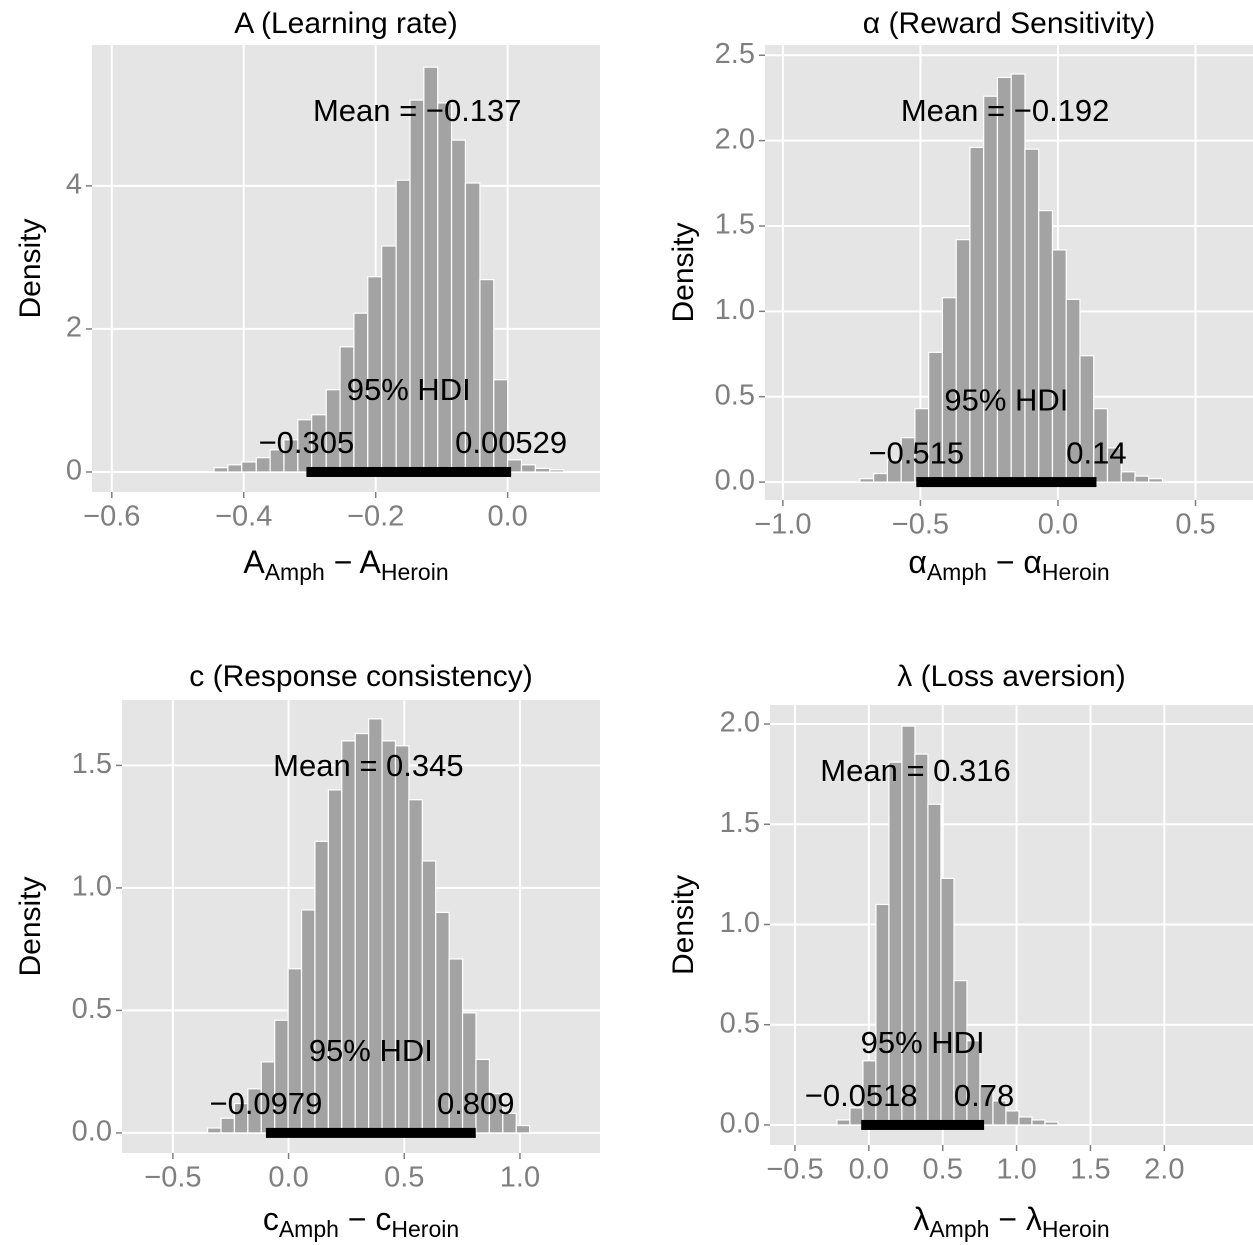 This screenshot has width=1253, height=1245. I want to click on x-tick-label: 1.5, so click(1090, 1170).